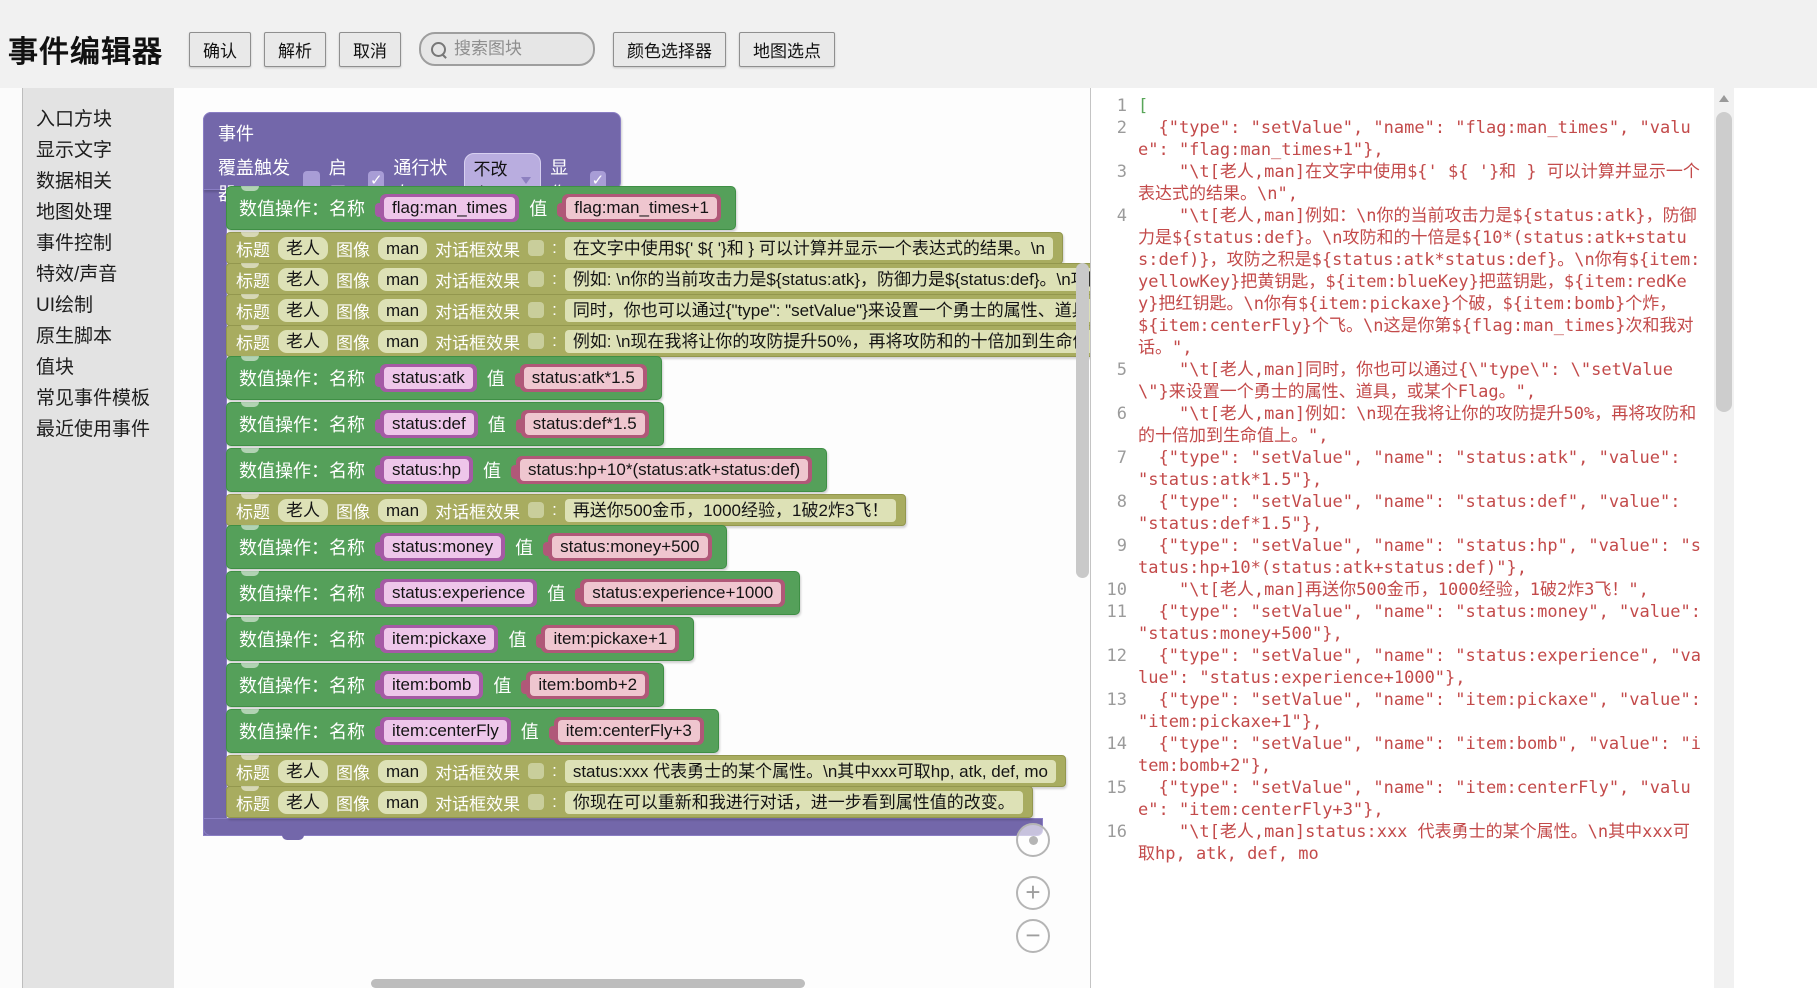 This screenshot has height=988, width=1817. What do you see at coordinates (445, 685) in the screenshot?
I see `setvalue-block: 数值操作：名称 item:bomb 值 item:bomb+2` at bounding box center [445, 685].